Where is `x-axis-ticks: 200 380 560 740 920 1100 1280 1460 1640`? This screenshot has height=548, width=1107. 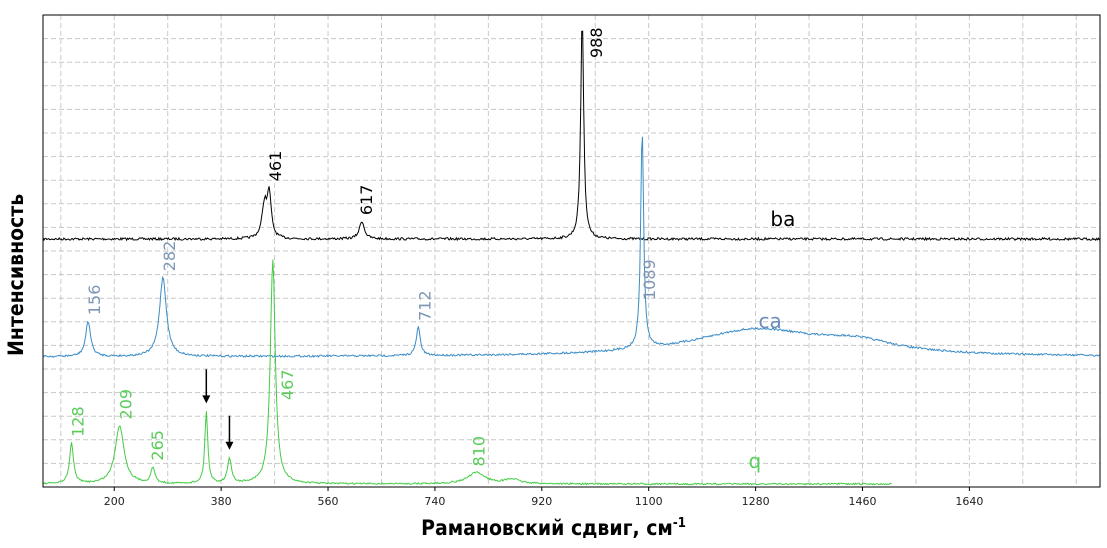
x-axis-ticks: 200 380 560 740 920 1100 1280 1460 1640 is located at coordinates (543, 497).